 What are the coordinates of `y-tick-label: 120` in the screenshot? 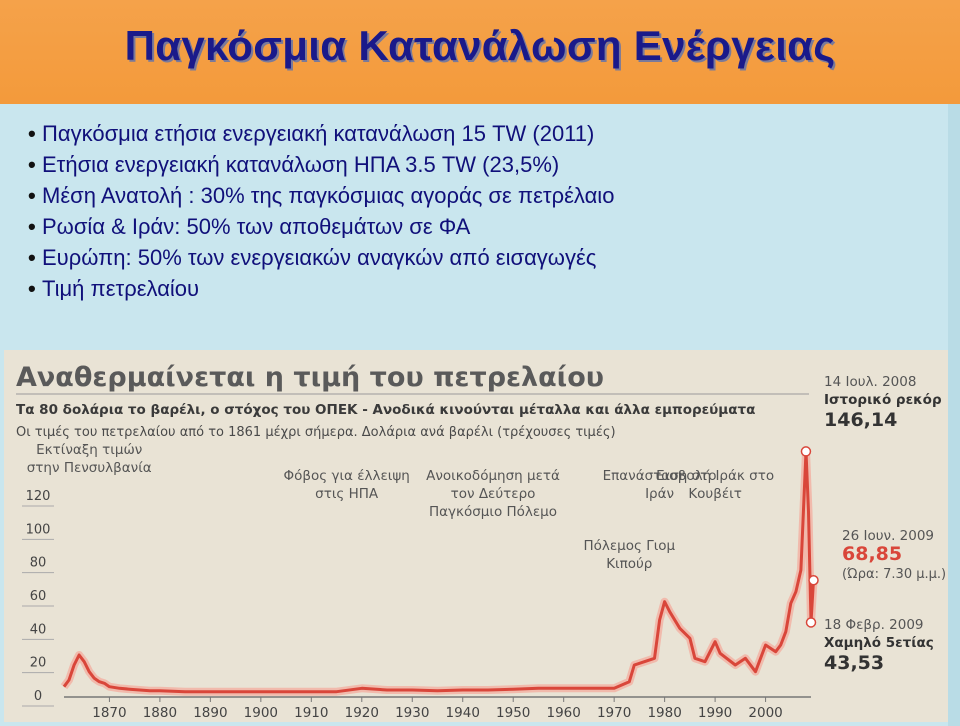 It's located at (38, 496).